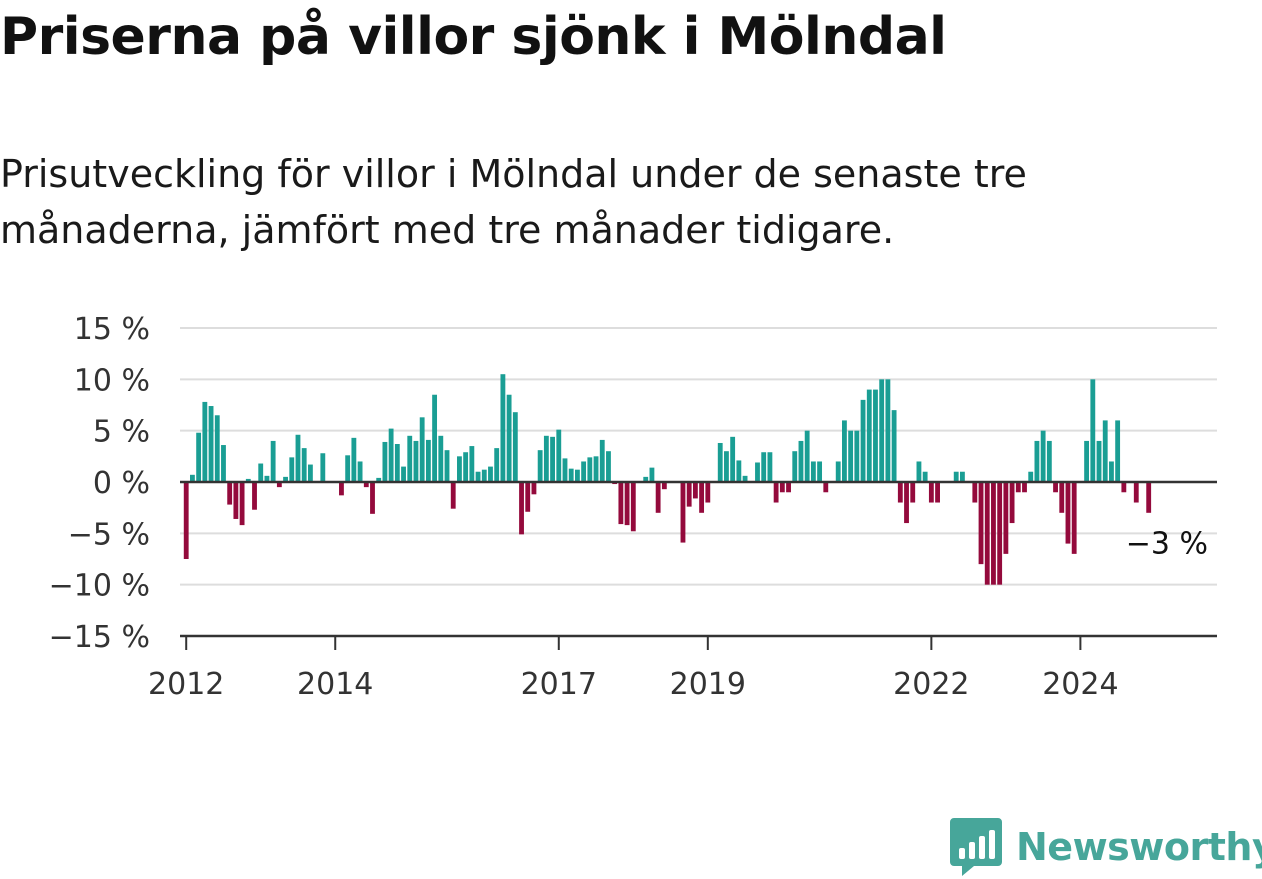 The image size is (1262, 879). What do you see at coordinates (335, 683) in the screenshot?
I see `x-tick-label: 2014` at bounding box center [335, 683].